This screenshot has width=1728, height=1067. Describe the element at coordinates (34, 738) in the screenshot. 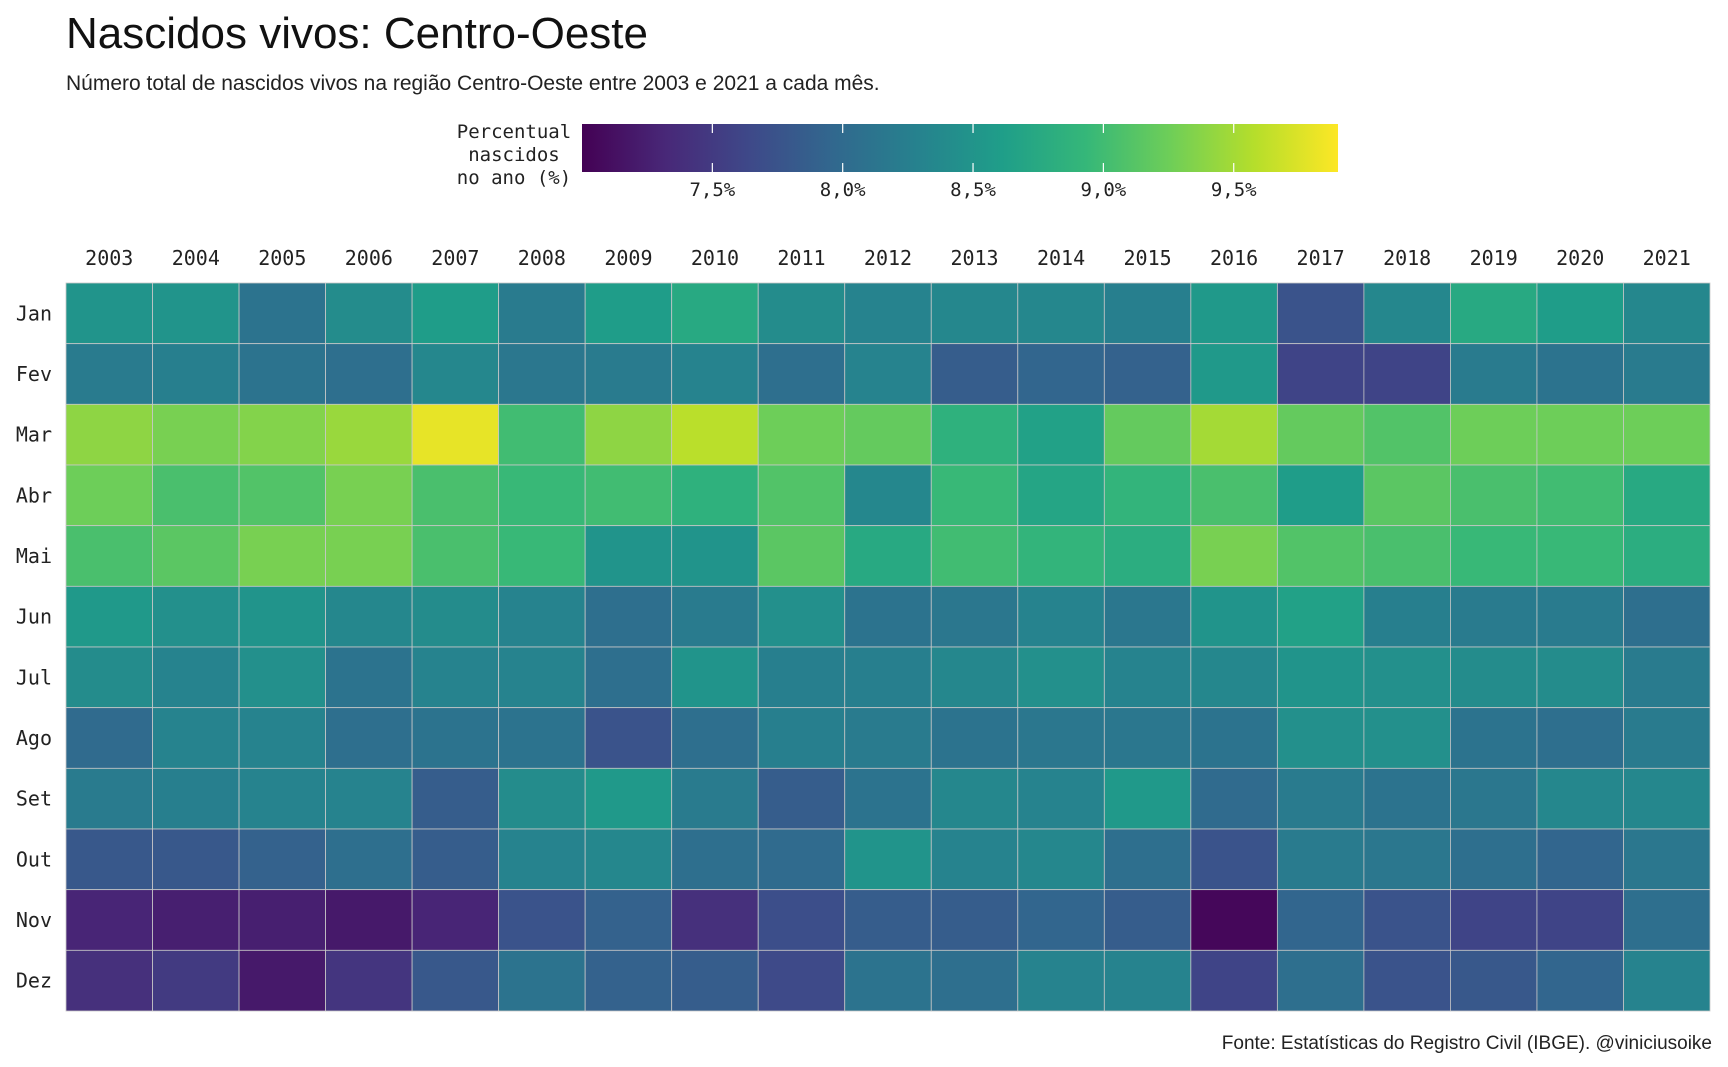

I see `y-tick-label: Ago` at that location.